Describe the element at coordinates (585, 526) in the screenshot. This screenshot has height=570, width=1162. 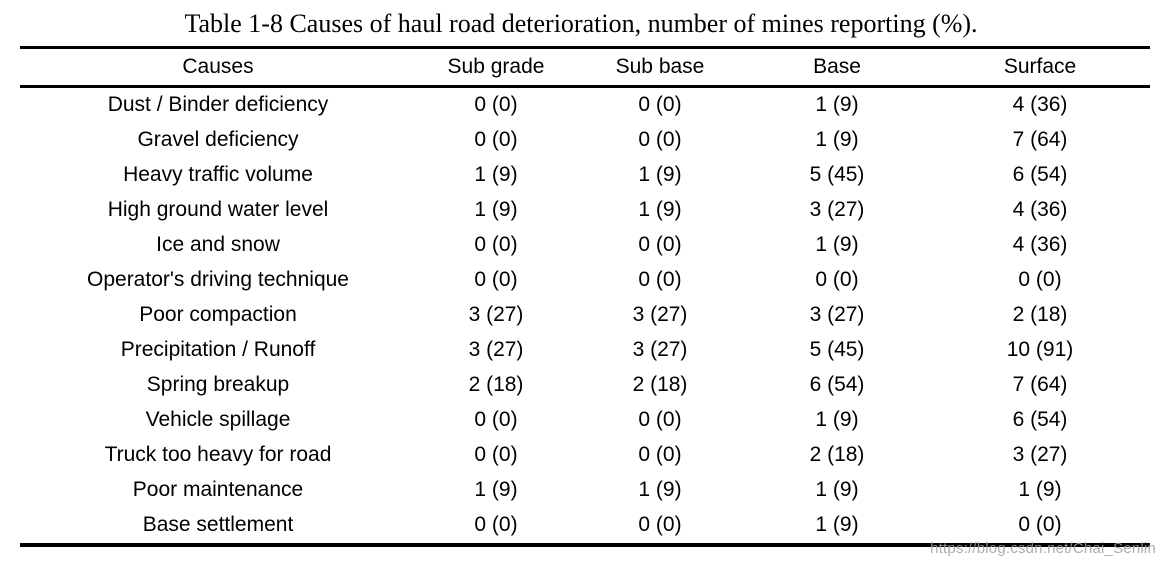
I see `table-row: Base settlement 0 (0) 0 (0) 1 (9) 0 (0)` at that location.